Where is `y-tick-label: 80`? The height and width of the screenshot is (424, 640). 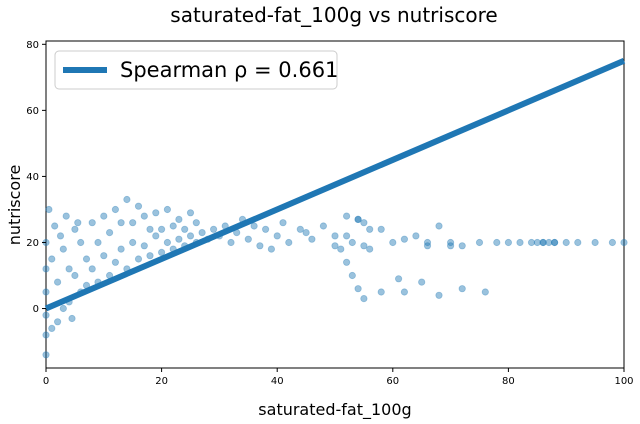
y-tick-label: 80 is located at coordinates (32, 45).